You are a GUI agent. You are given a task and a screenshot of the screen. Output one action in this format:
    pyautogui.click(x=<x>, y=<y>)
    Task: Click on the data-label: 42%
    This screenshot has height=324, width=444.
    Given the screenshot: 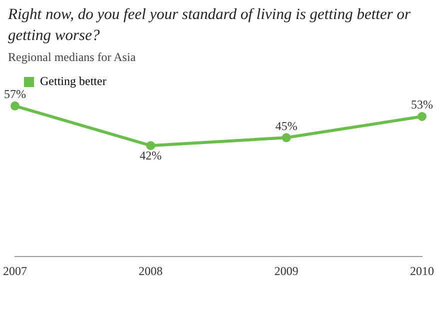 What is the action you would take?
    pyautogui.click(x=151, y=155)
    